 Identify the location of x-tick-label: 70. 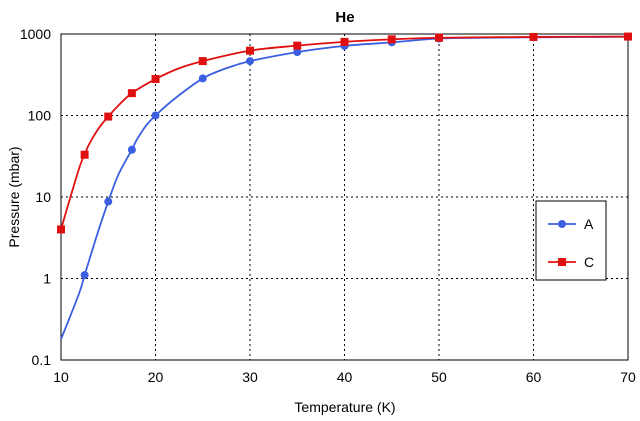
(628, 377).